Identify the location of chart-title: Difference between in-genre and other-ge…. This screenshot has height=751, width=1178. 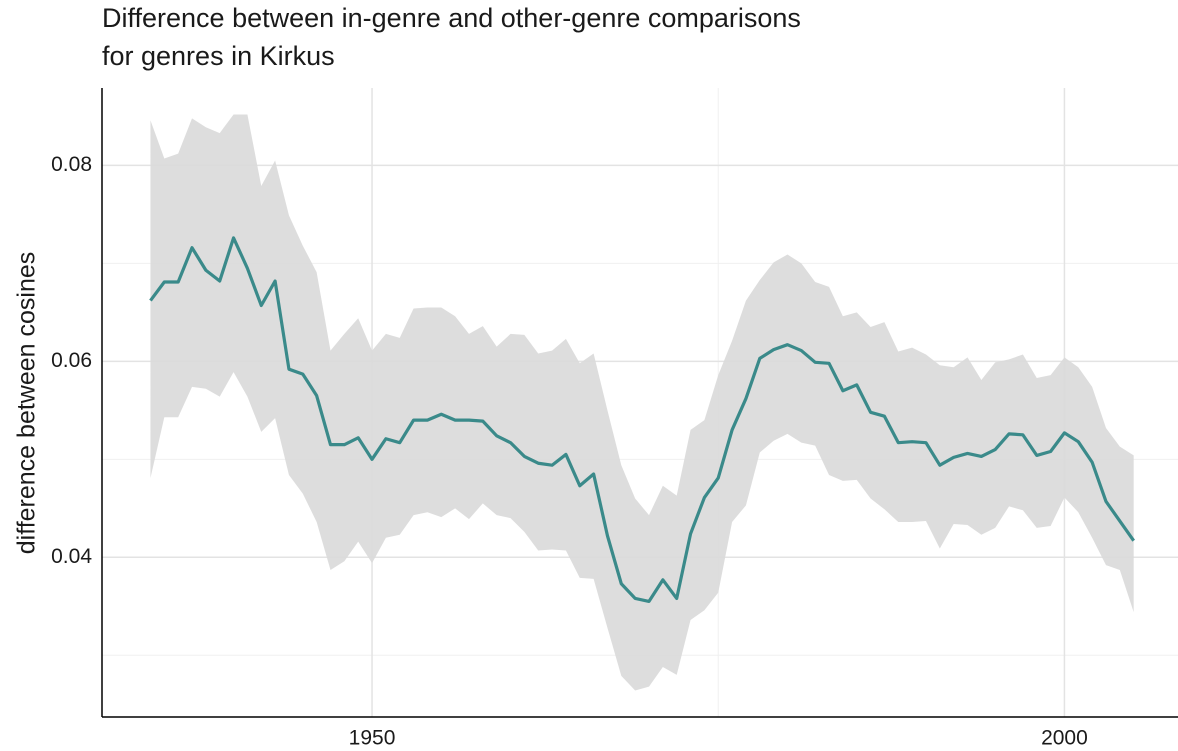
(451, 18).